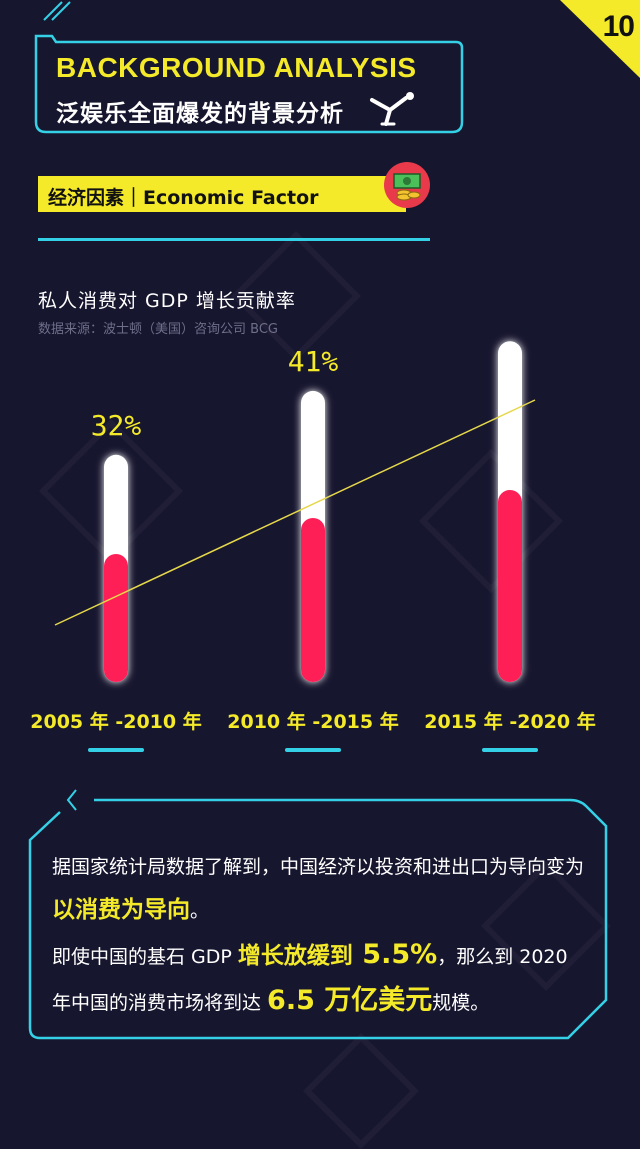 The height and width of the screenshot is (1149, 640). What do you see at coordinates (313, 721) in the screenshot?
I see `category-label: 2010 年 -2015 年` at bounding box center [313, 721].